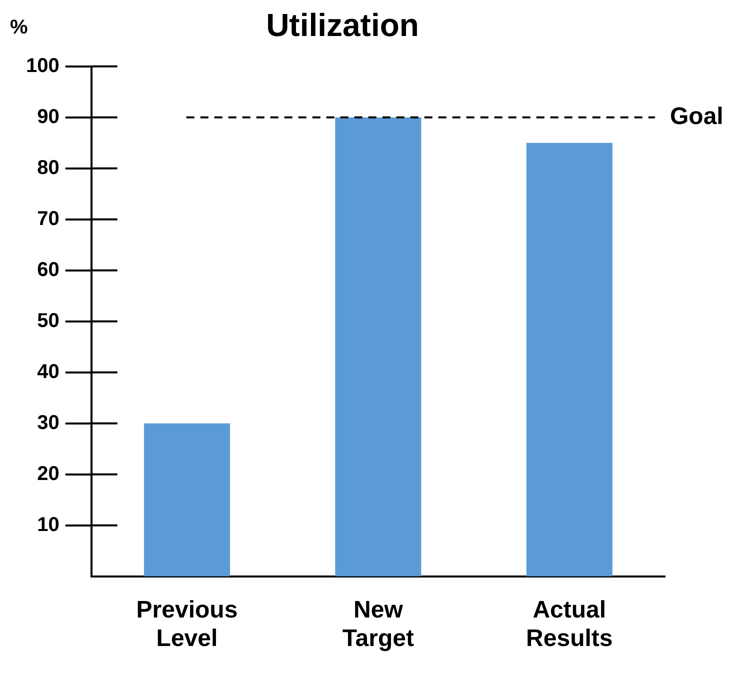 The height and width of the screenshot is (674, 743). I want to click on ref-line-label: Goal, so click(697, 116).